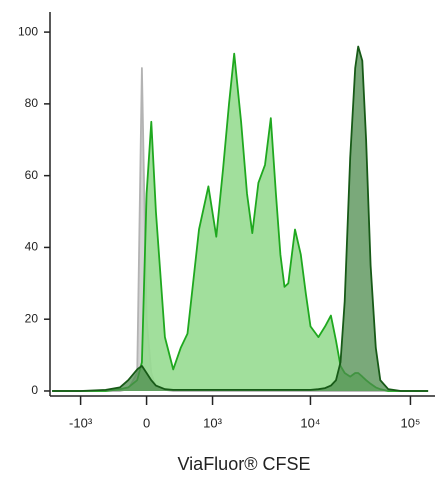  Describe the element at coordinates (310, 422) in the screenshot. I see `x-tick-label: 10⁴` at that location.